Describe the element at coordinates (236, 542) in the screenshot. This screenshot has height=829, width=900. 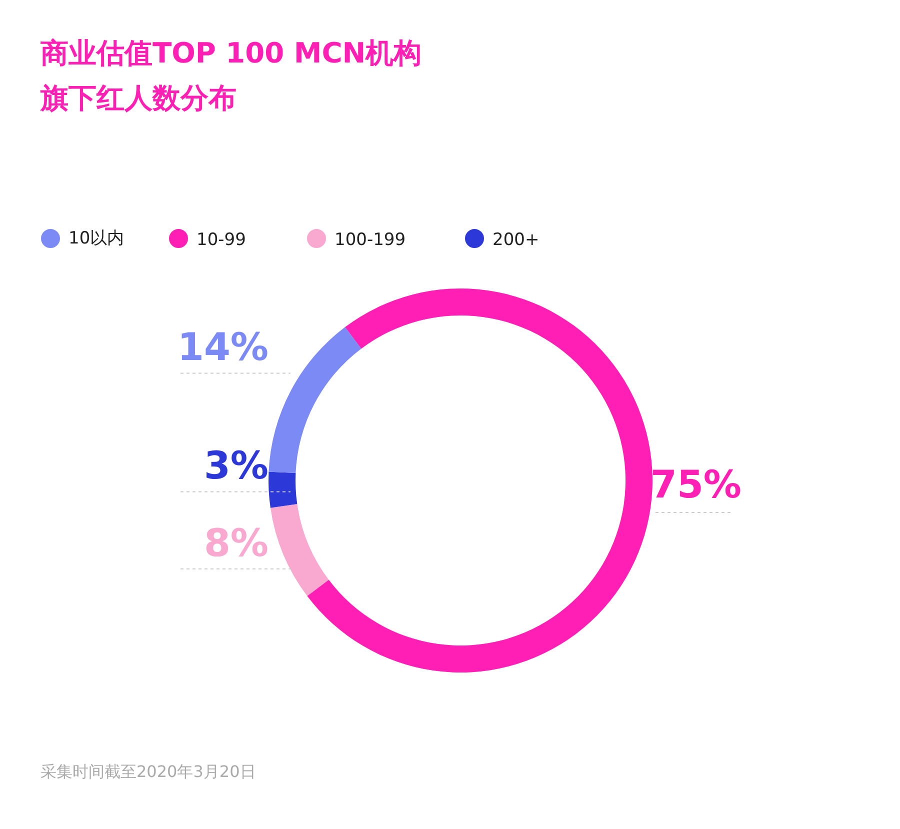
I see `data-label: 8%` at that location.